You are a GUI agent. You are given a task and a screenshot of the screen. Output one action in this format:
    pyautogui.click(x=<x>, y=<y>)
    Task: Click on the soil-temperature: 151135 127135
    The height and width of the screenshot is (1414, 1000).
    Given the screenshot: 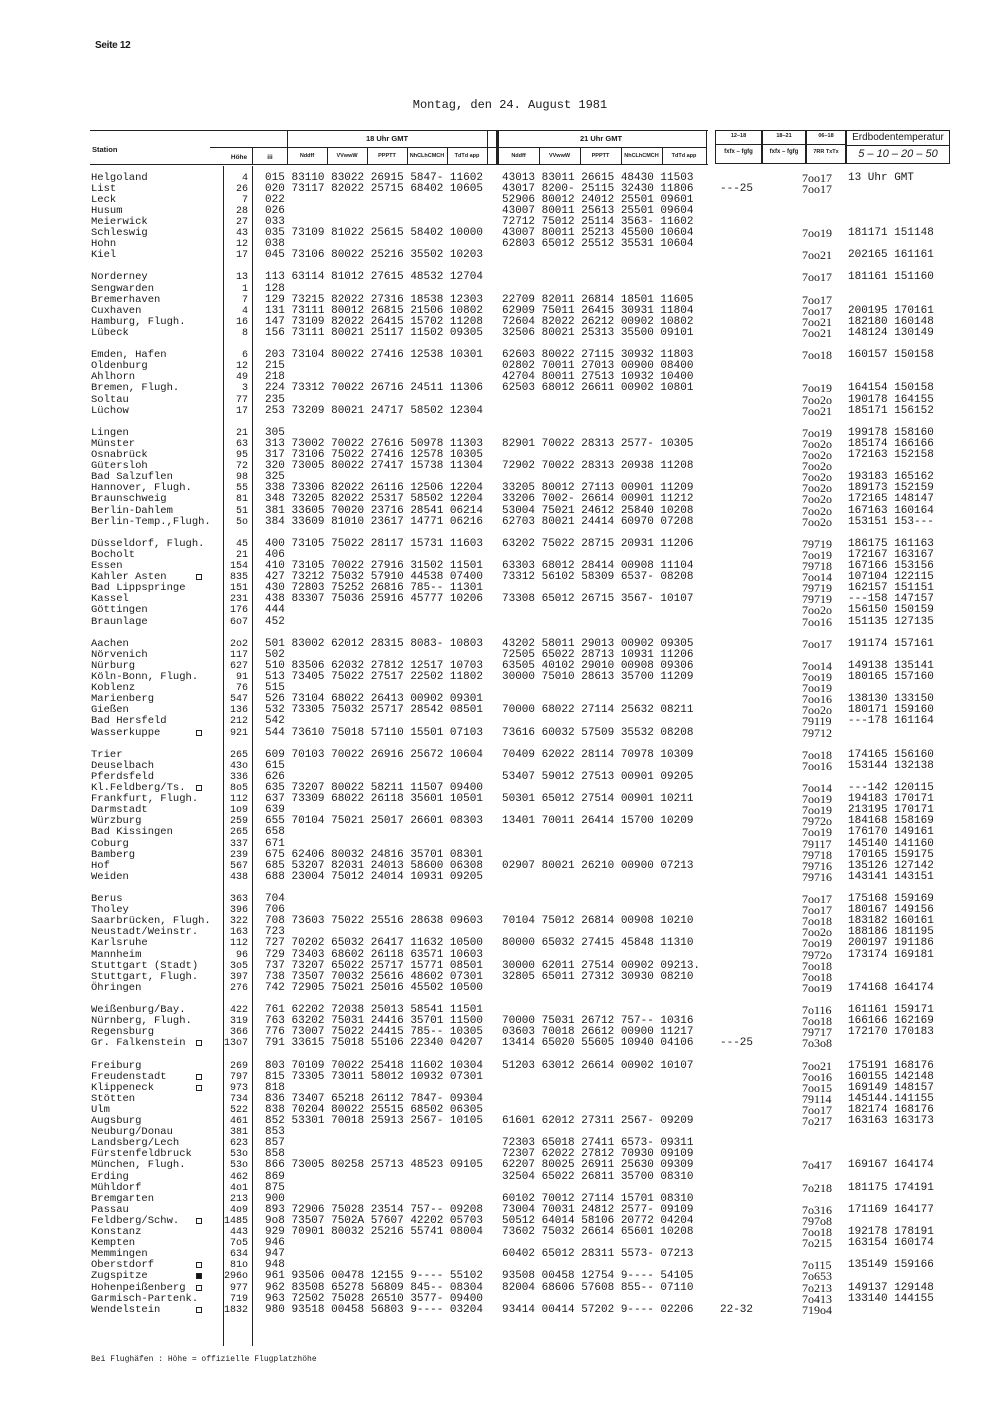 What is the action you would take?
    pyautogui.click(x=891, y=621)
    